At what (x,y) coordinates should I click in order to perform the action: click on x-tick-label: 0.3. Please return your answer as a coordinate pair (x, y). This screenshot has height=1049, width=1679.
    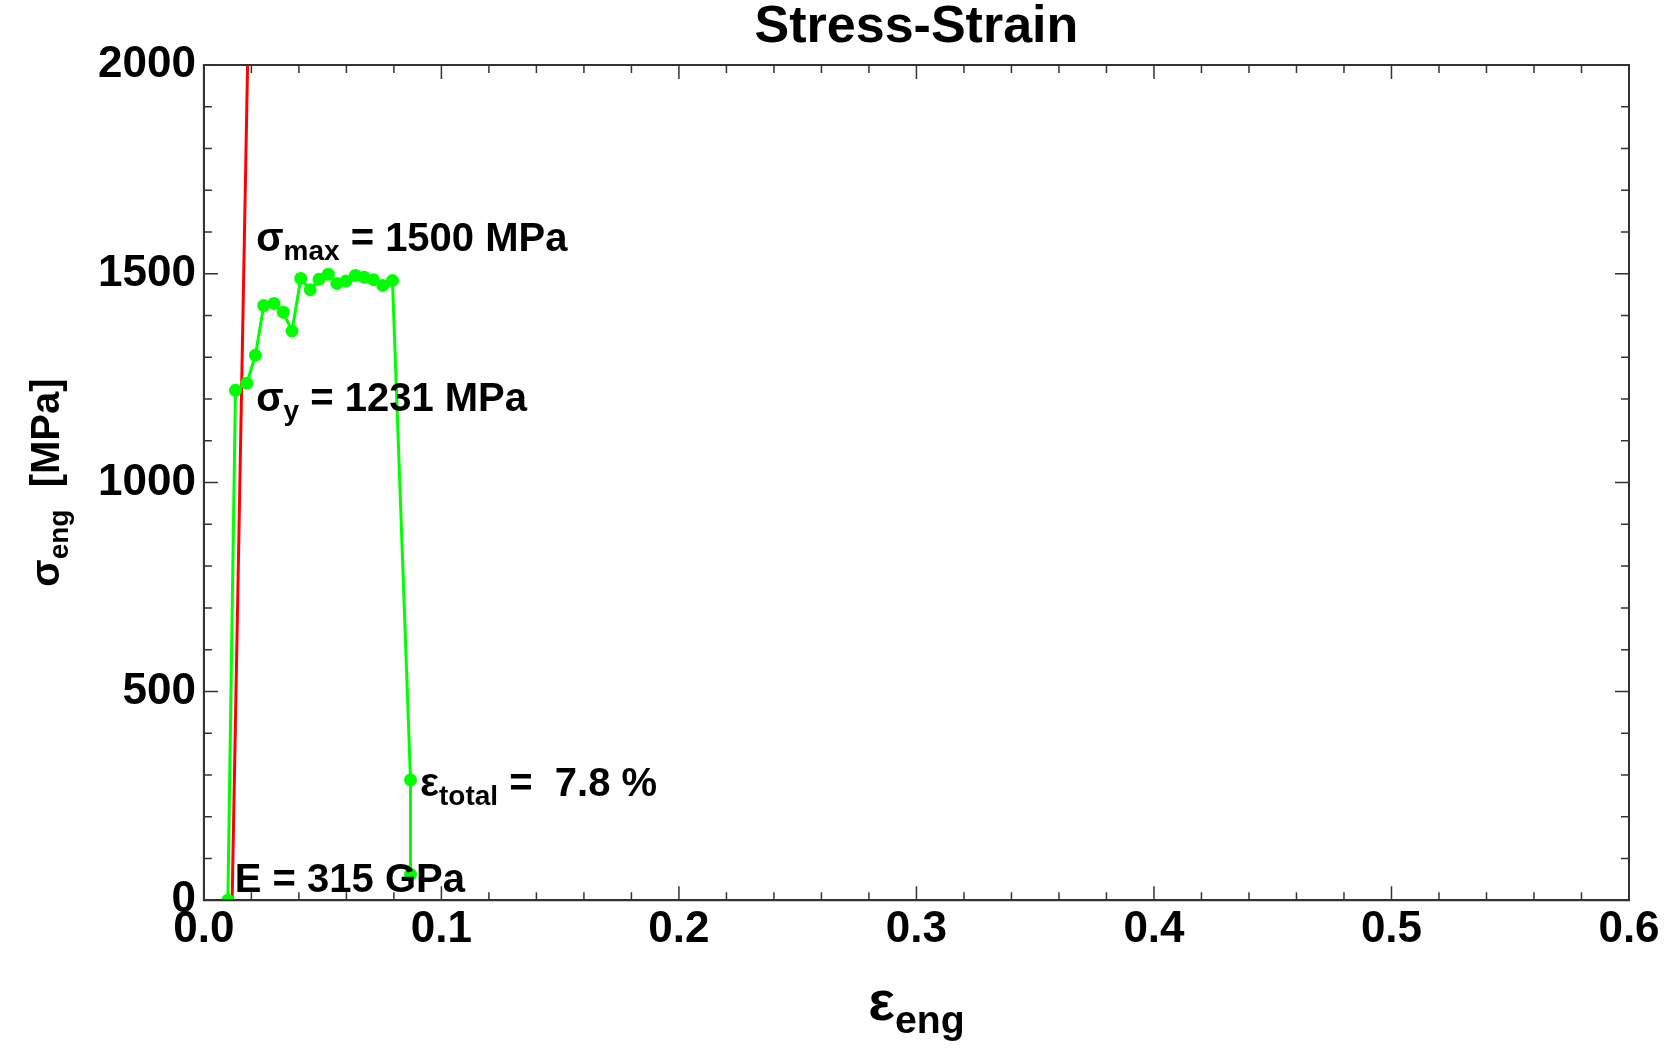
    Looking at the image, I should click on (916, 926).